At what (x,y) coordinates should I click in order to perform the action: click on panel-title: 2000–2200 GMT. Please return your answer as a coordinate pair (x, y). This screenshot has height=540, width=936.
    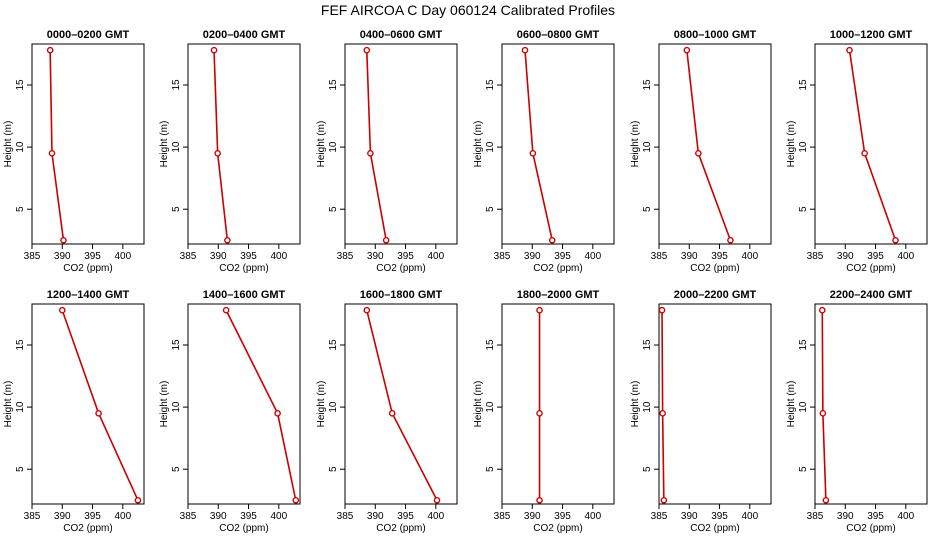
    Looking at the image, I should click on (715, 295).